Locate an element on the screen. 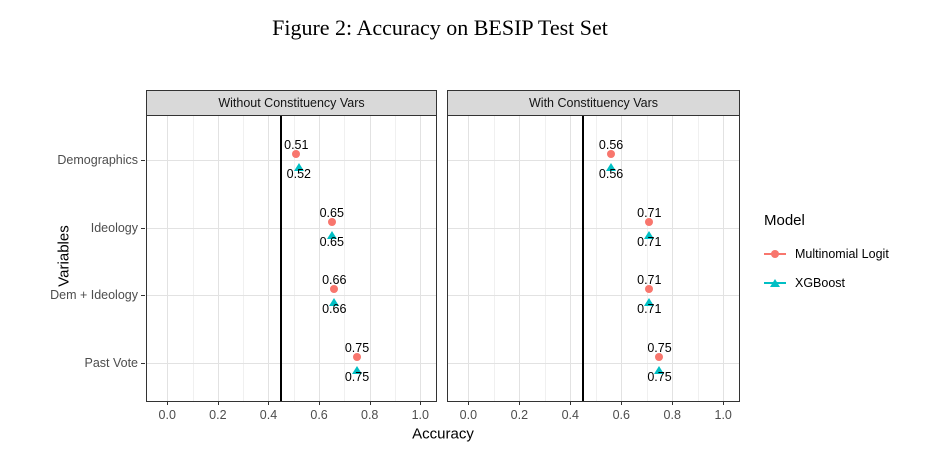 This screenshot has width=932, height=470. x-axis-title: Accuracy is located at coordinates (443, 434).